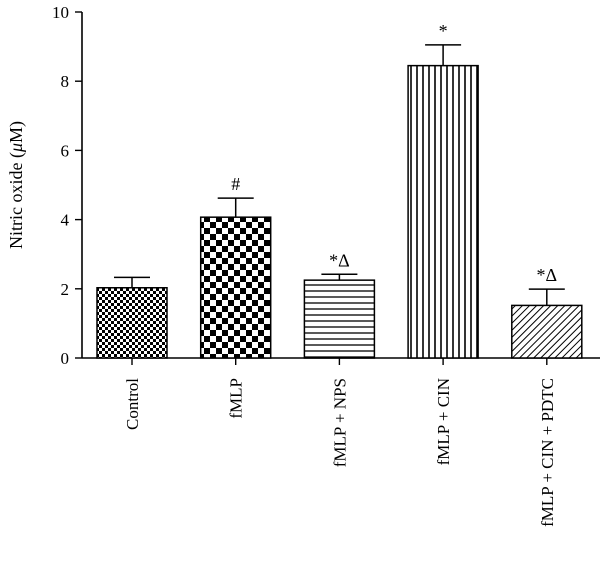  I want to click on significance-marker: *, so click(443, 31).